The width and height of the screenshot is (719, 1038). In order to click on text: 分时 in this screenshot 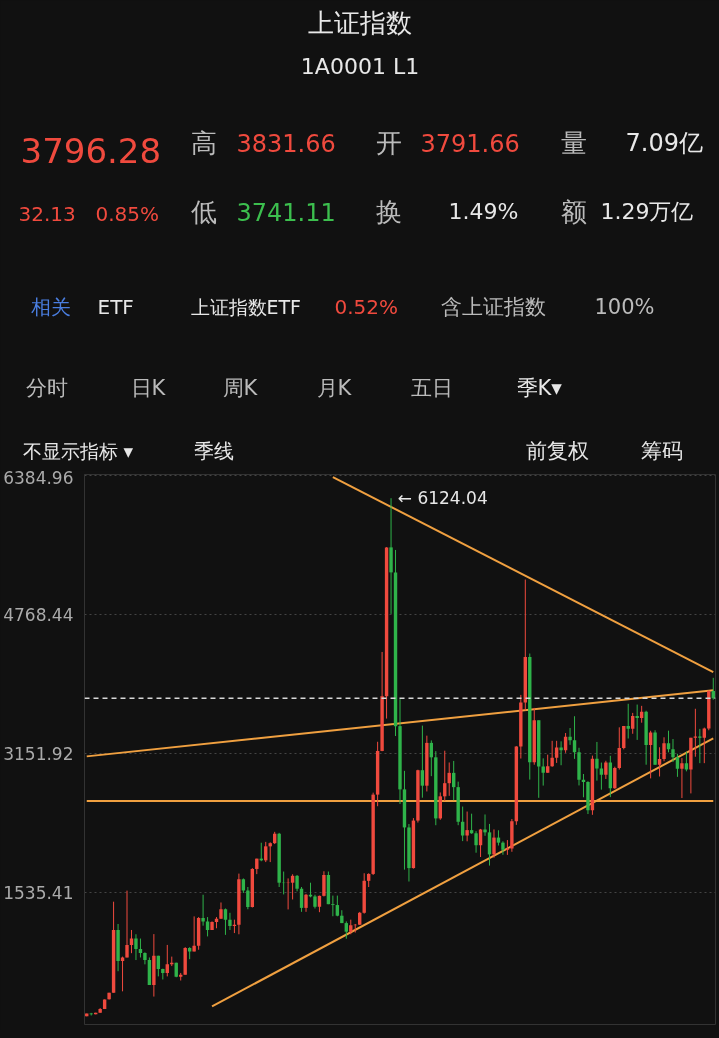, I will do `click(46, 387)`.